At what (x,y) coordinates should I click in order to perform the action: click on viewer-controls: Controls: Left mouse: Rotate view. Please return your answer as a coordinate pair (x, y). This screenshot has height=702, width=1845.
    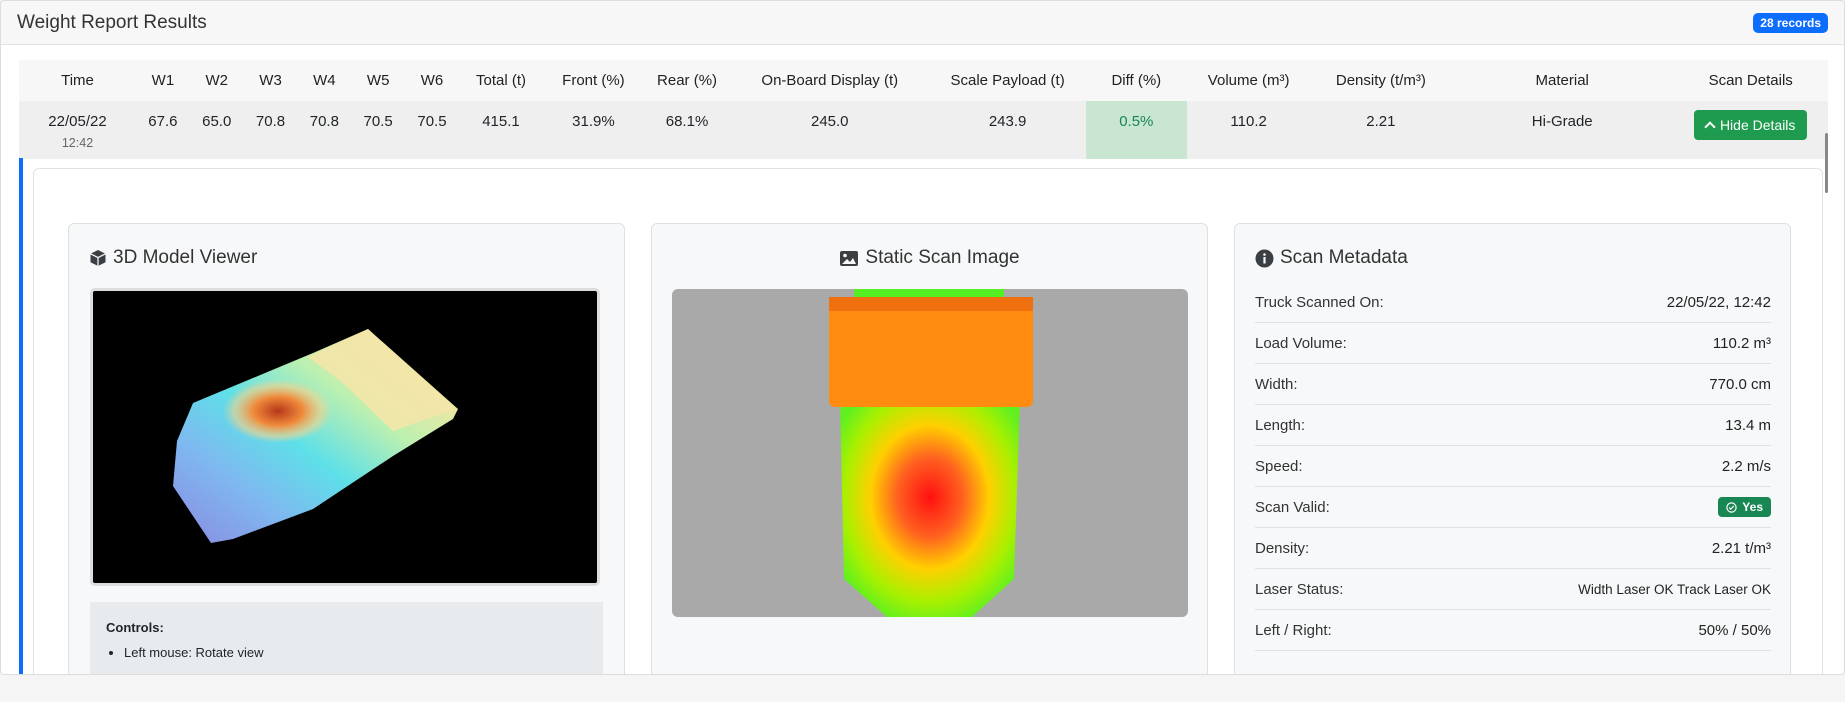
    Looking at the image, I should click on (346, 638).